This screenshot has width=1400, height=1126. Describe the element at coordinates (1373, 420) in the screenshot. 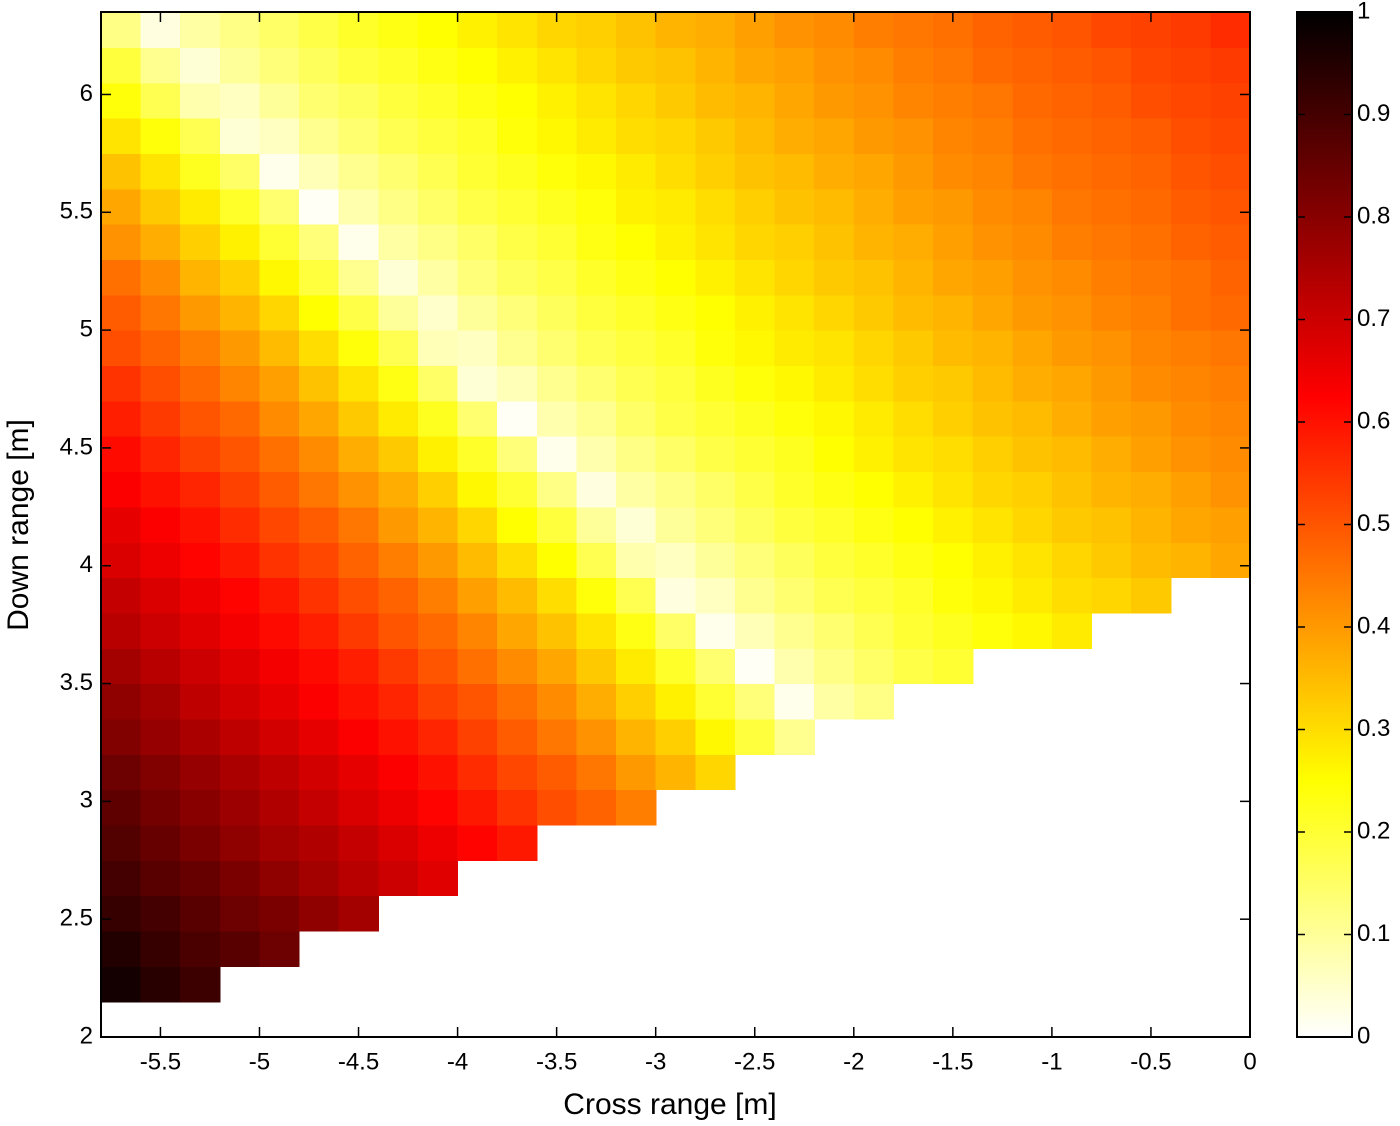

I see `colorbar-tick-label: 0.6` at that location.